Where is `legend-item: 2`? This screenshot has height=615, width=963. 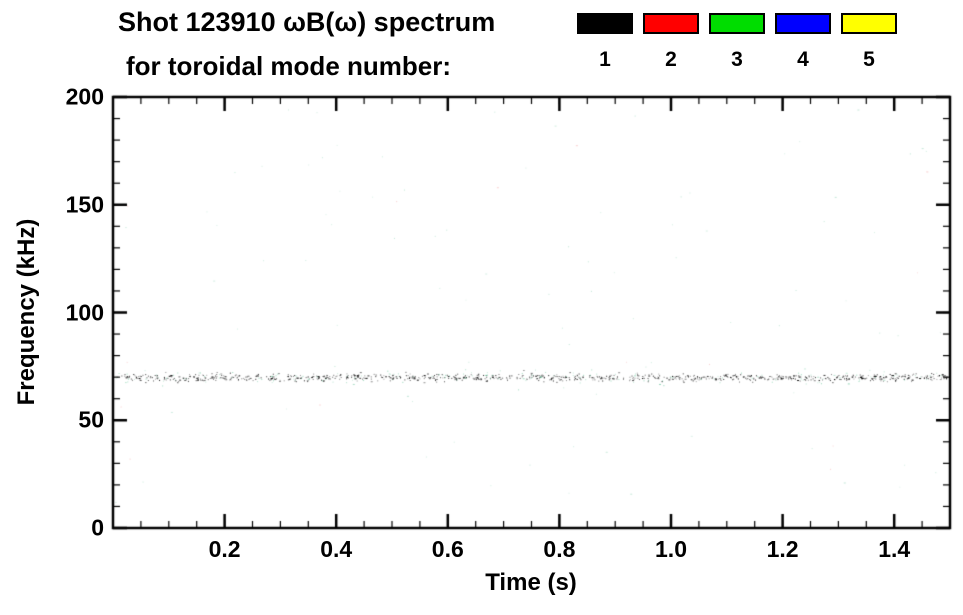 legend-item: 2 is located at coordinates (671, 42).